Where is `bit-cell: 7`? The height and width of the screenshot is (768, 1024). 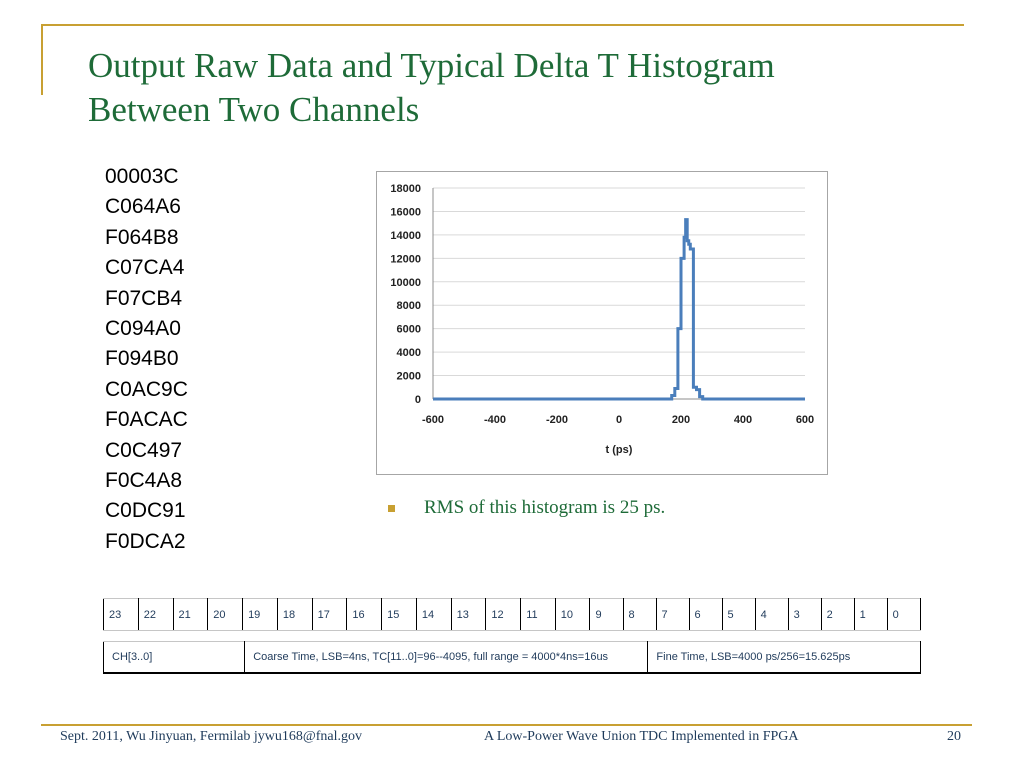 bit-cell: 7 is located at coordinates (672, 614).